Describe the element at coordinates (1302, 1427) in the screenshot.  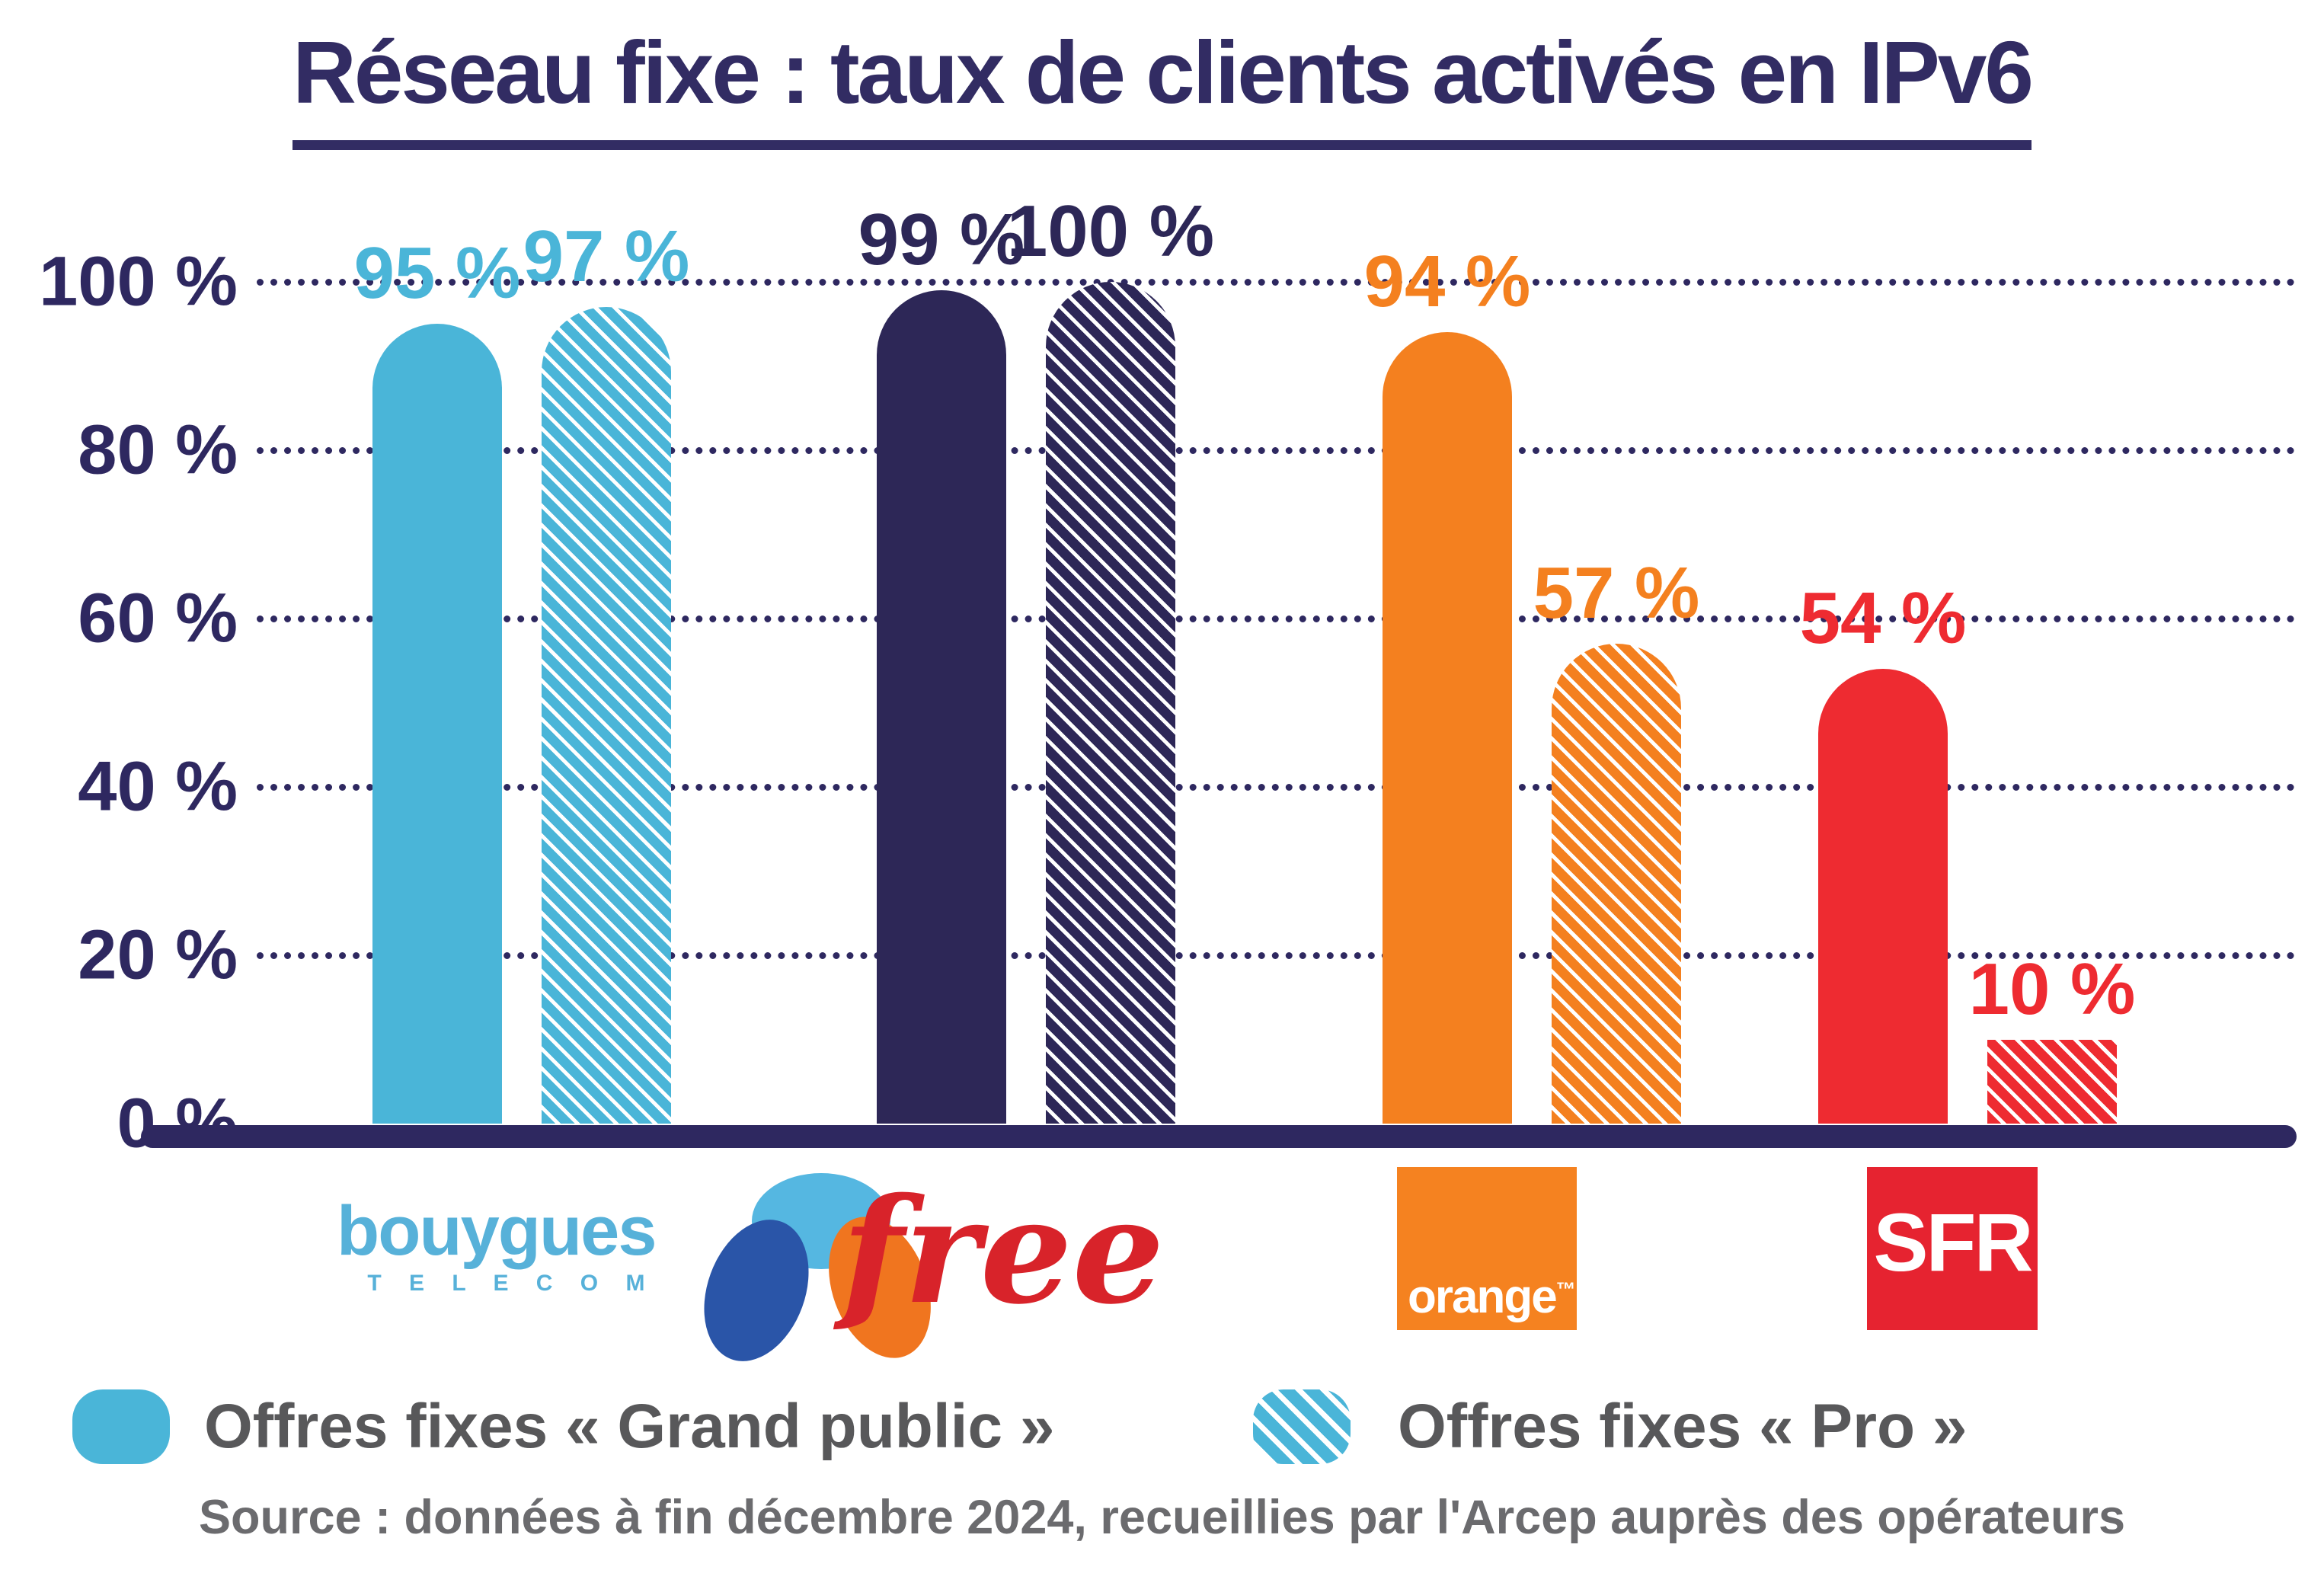
I see `legend-swatch-pro` at that location.